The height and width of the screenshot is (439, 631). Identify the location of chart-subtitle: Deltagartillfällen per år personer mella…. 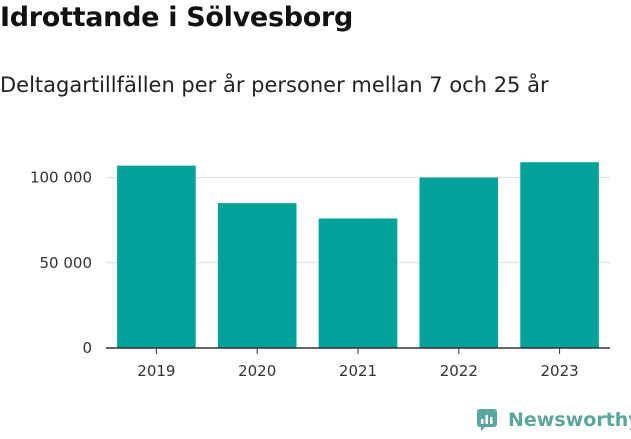
(274, 85).